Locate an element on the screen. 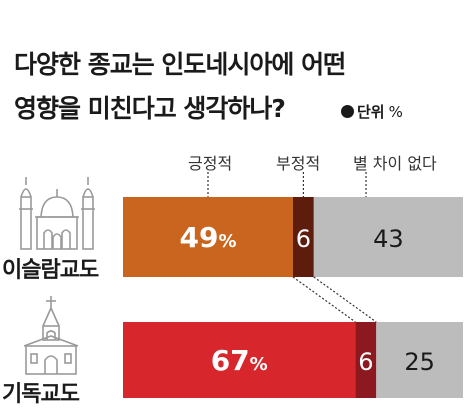 Image resolution: width=474 pixels, height=419 pixels. religion-label-islam: 이슬람교도 is located at coordinates (50, 270).